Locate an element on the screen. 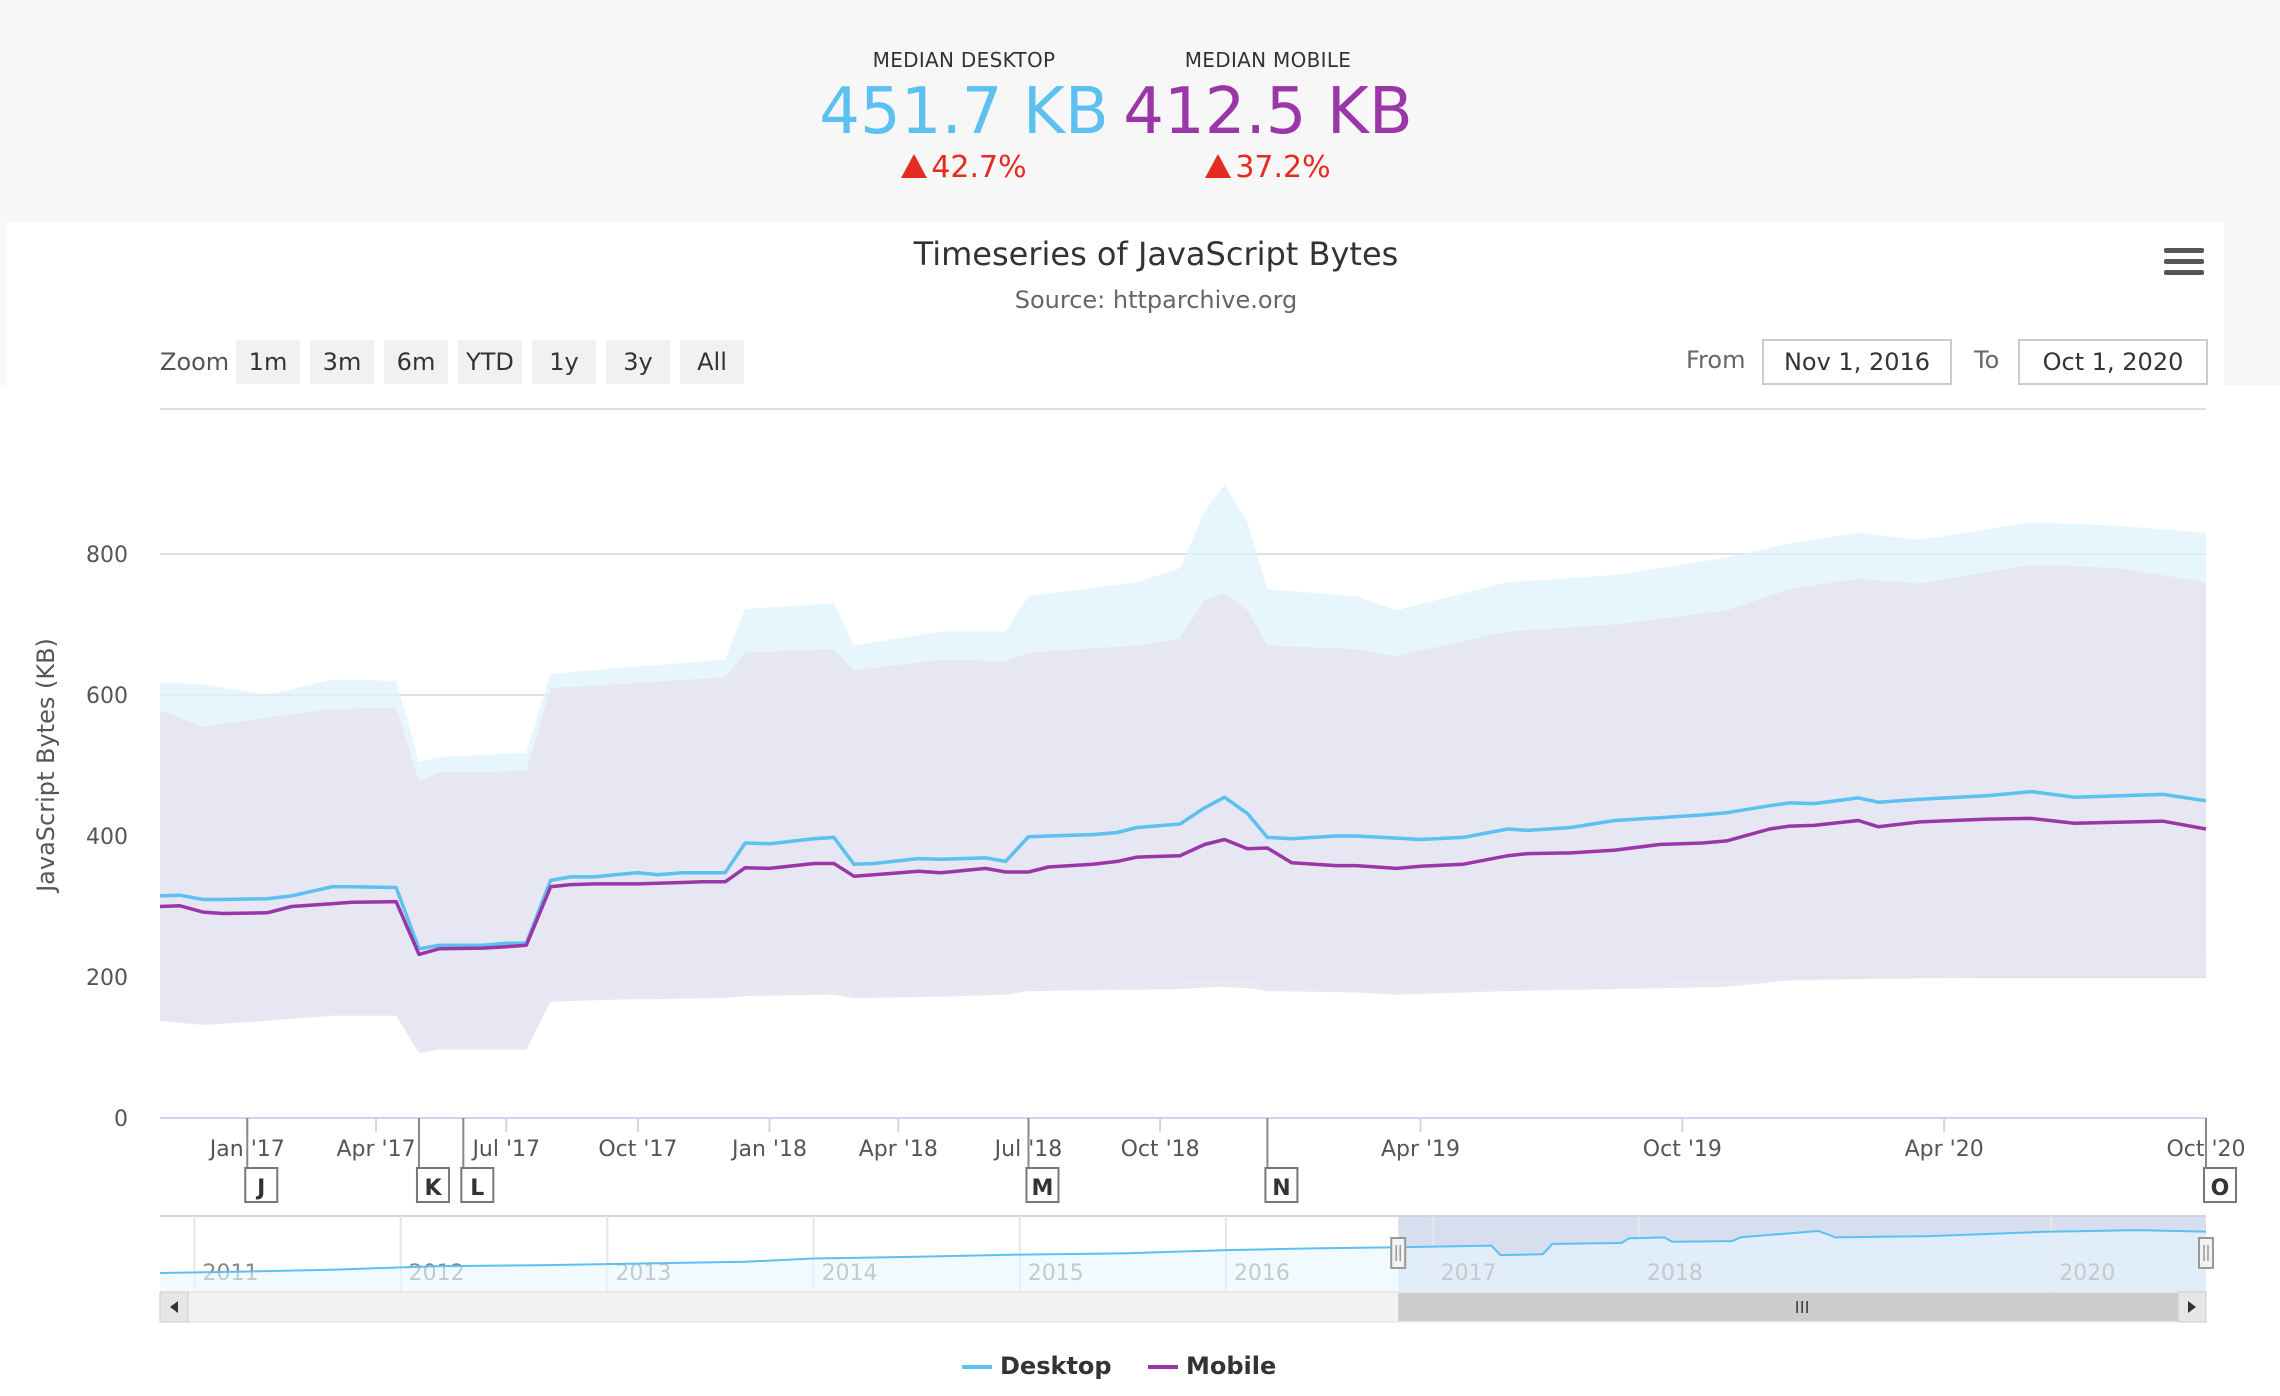 The width and height of the screenshot is (2280, 1396). legend-item-desktop: Desktop is located at coordinates (1037, 1366).